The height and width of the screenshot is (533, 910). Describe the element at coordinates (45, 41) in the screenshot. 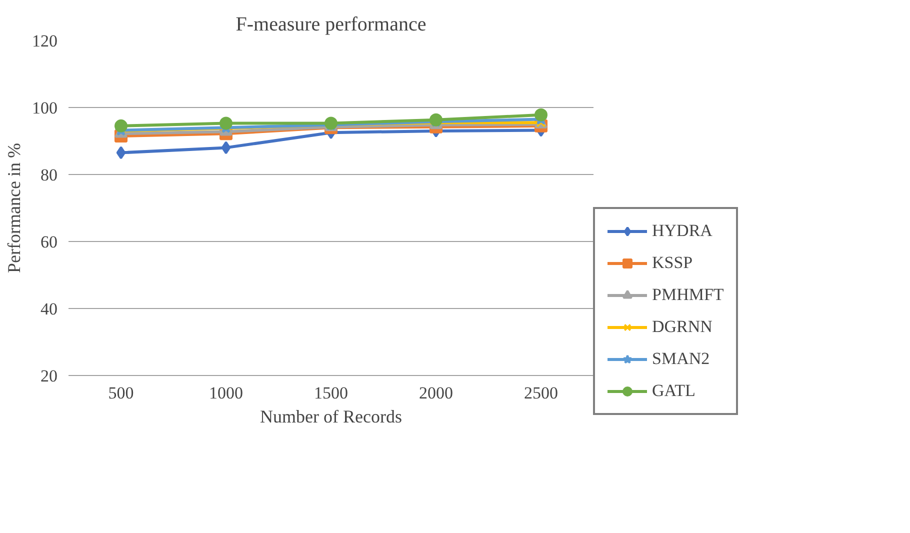

I see `y-tick-label: 120` at that location.